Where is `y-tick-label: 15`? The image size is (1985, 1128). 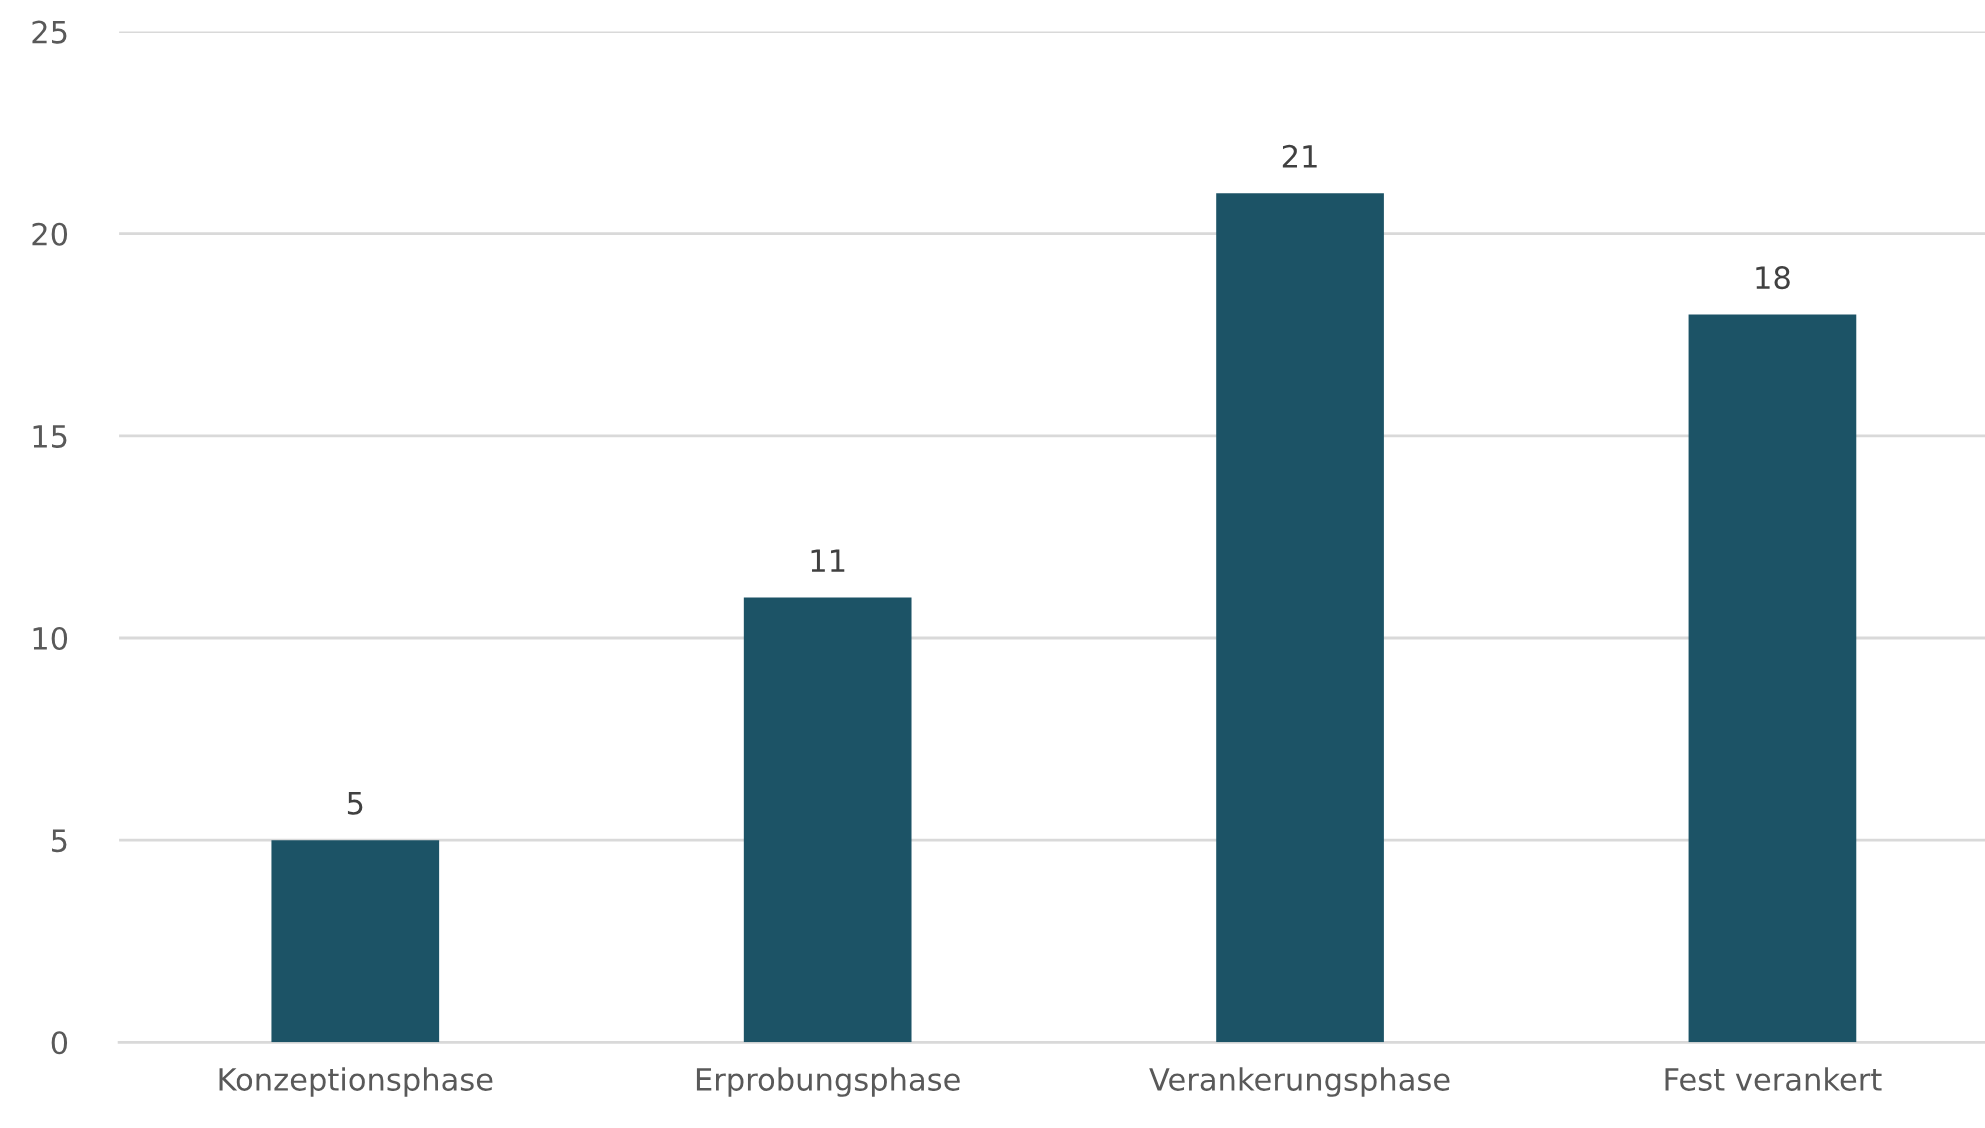
y-tick-label: 15 is located at coordinates (50, 436).